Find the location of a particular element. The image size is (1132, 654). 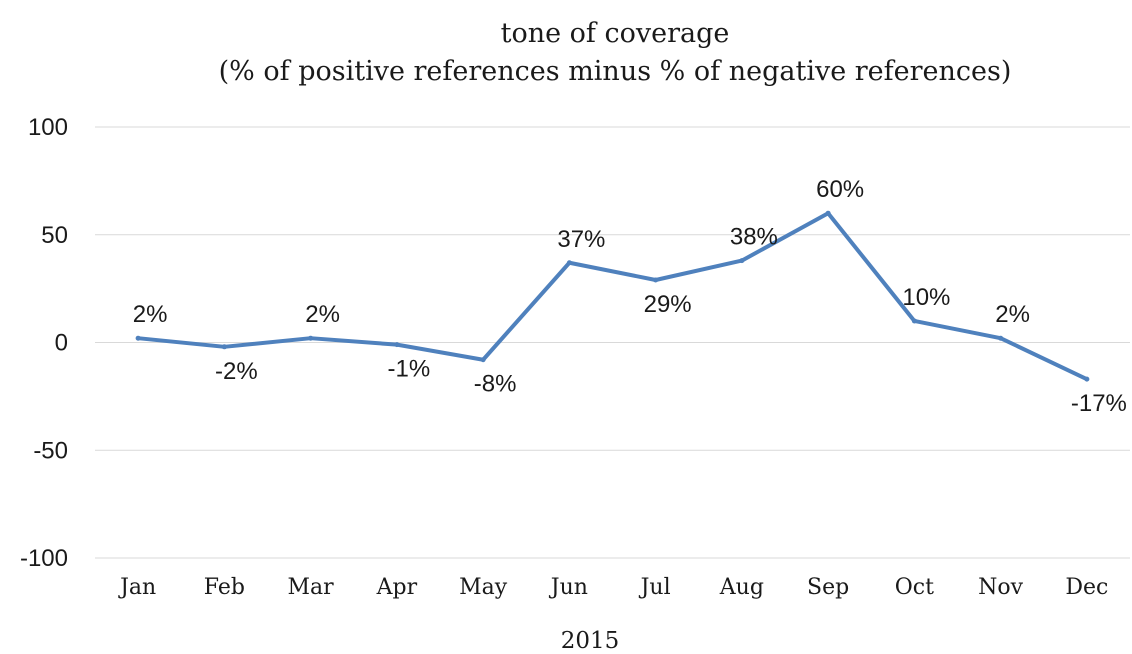

data-label: -2% is located at coordinates (236, 371).